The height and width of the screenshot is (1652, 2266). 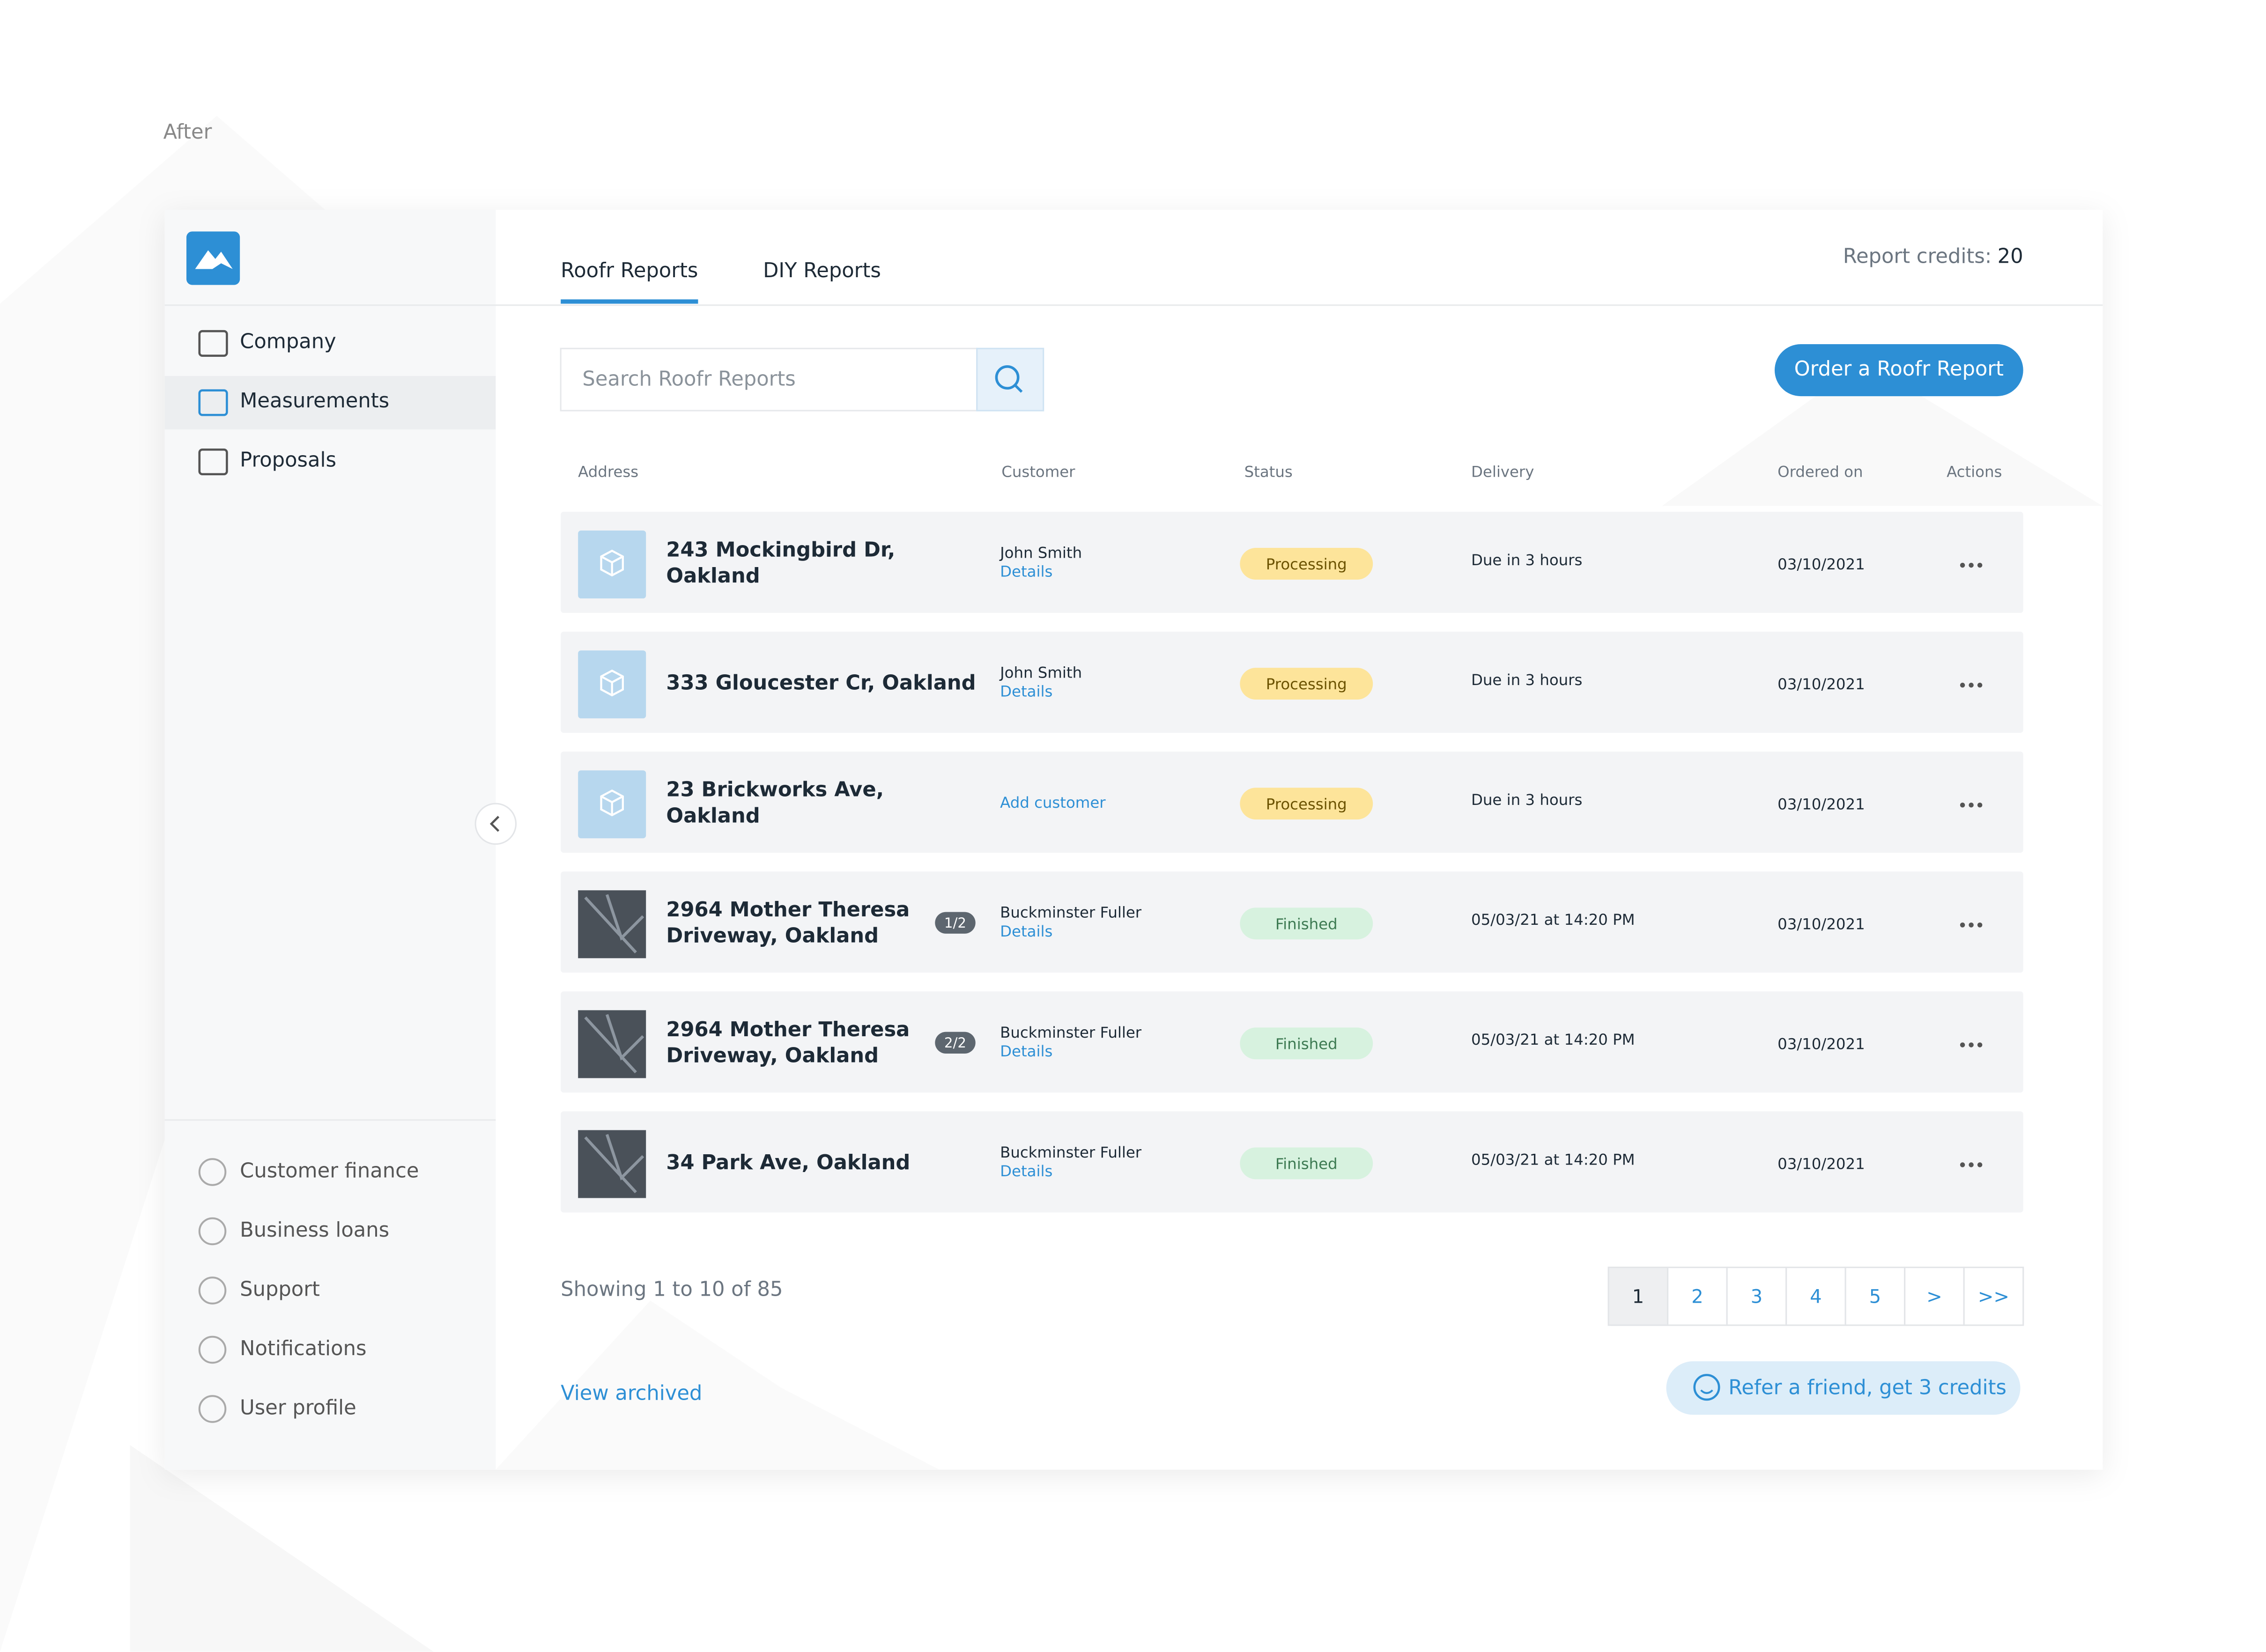 What do you see at coordinates (1697, 1296) in the screenshot?
I see `page-cell-label: 2` at bounding box center [1697, 1296].